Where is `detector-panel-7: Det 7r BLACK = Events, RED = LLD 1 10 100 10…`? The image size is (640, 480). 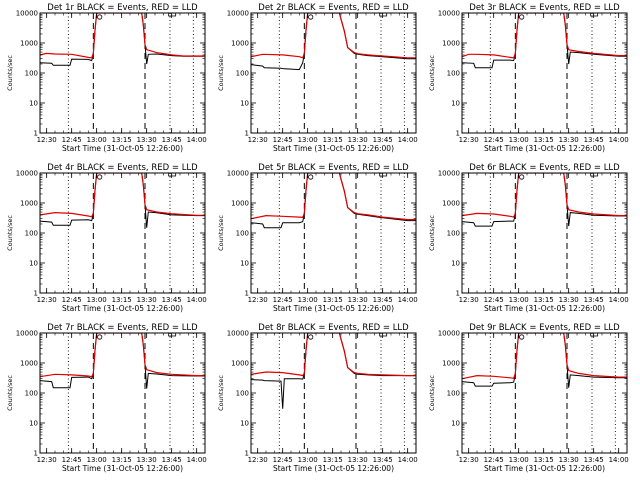 detector-panel-7: Det 7r BLACK = Events, RED = LLD 1 10 100 10… is located at coordinates (106, 398).